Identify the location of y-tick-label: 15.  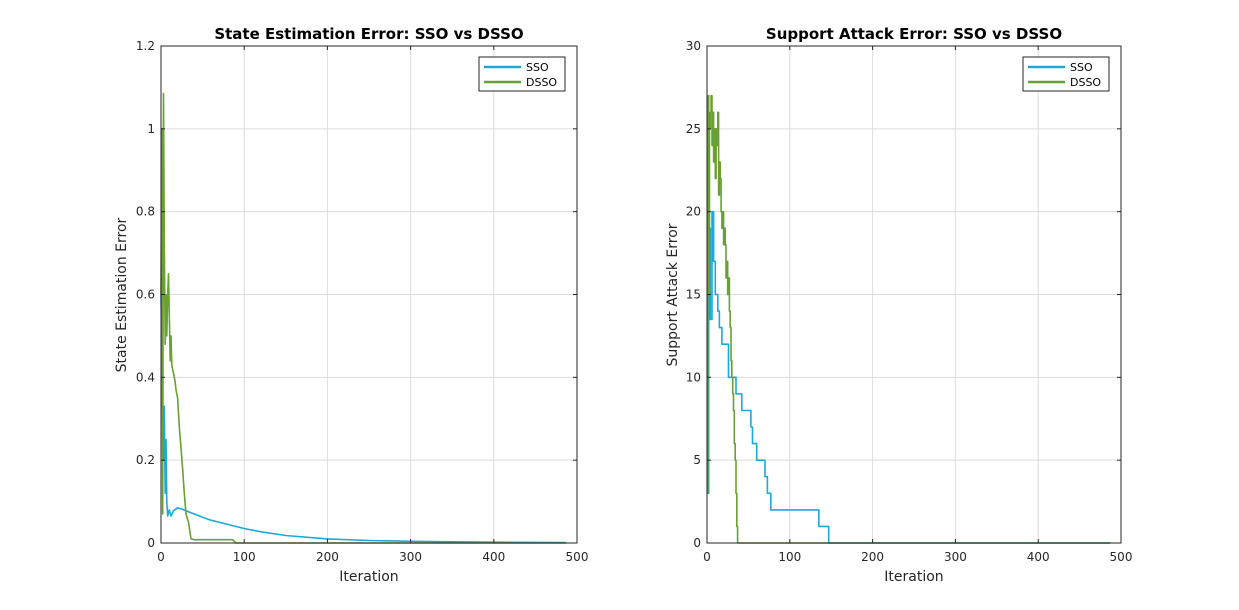
(693, 295).